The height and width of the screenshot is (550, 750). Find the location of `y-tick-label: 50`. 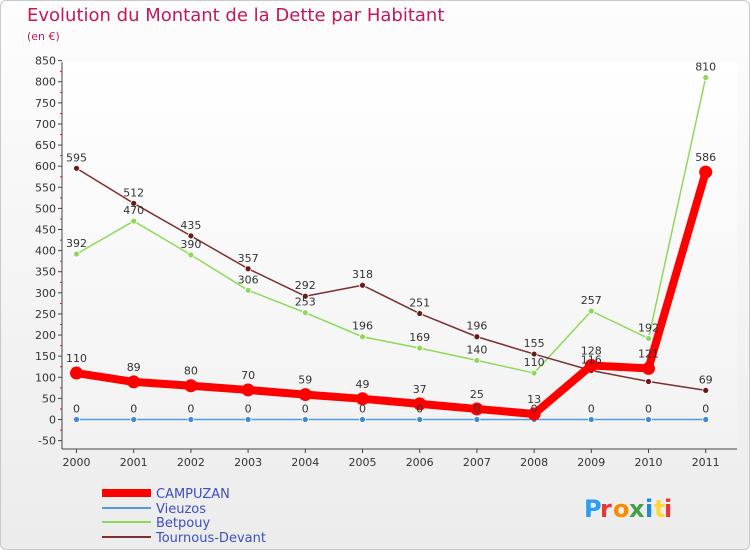

y-tick-label: 50 is located at coordinates (49, 398).